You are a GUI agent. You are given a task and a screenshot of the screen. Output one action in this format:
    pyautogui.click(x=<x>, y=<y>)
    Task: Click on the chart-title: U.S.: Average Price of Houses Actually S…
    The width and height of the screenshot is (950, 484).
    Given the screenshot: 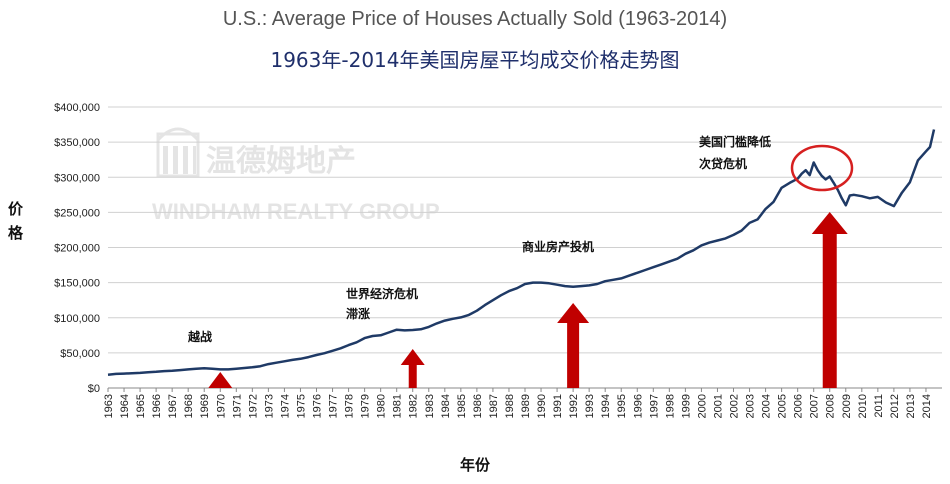 What is the action you would take?
    pyautogui.click(x=475, y=19)
    